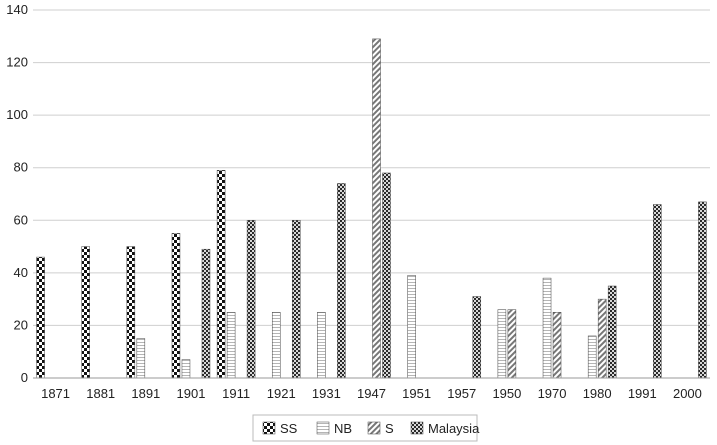  Describe the element at coordinates (236, 393) in the screenshot. I see `x-tick-label: 1911` at that location.